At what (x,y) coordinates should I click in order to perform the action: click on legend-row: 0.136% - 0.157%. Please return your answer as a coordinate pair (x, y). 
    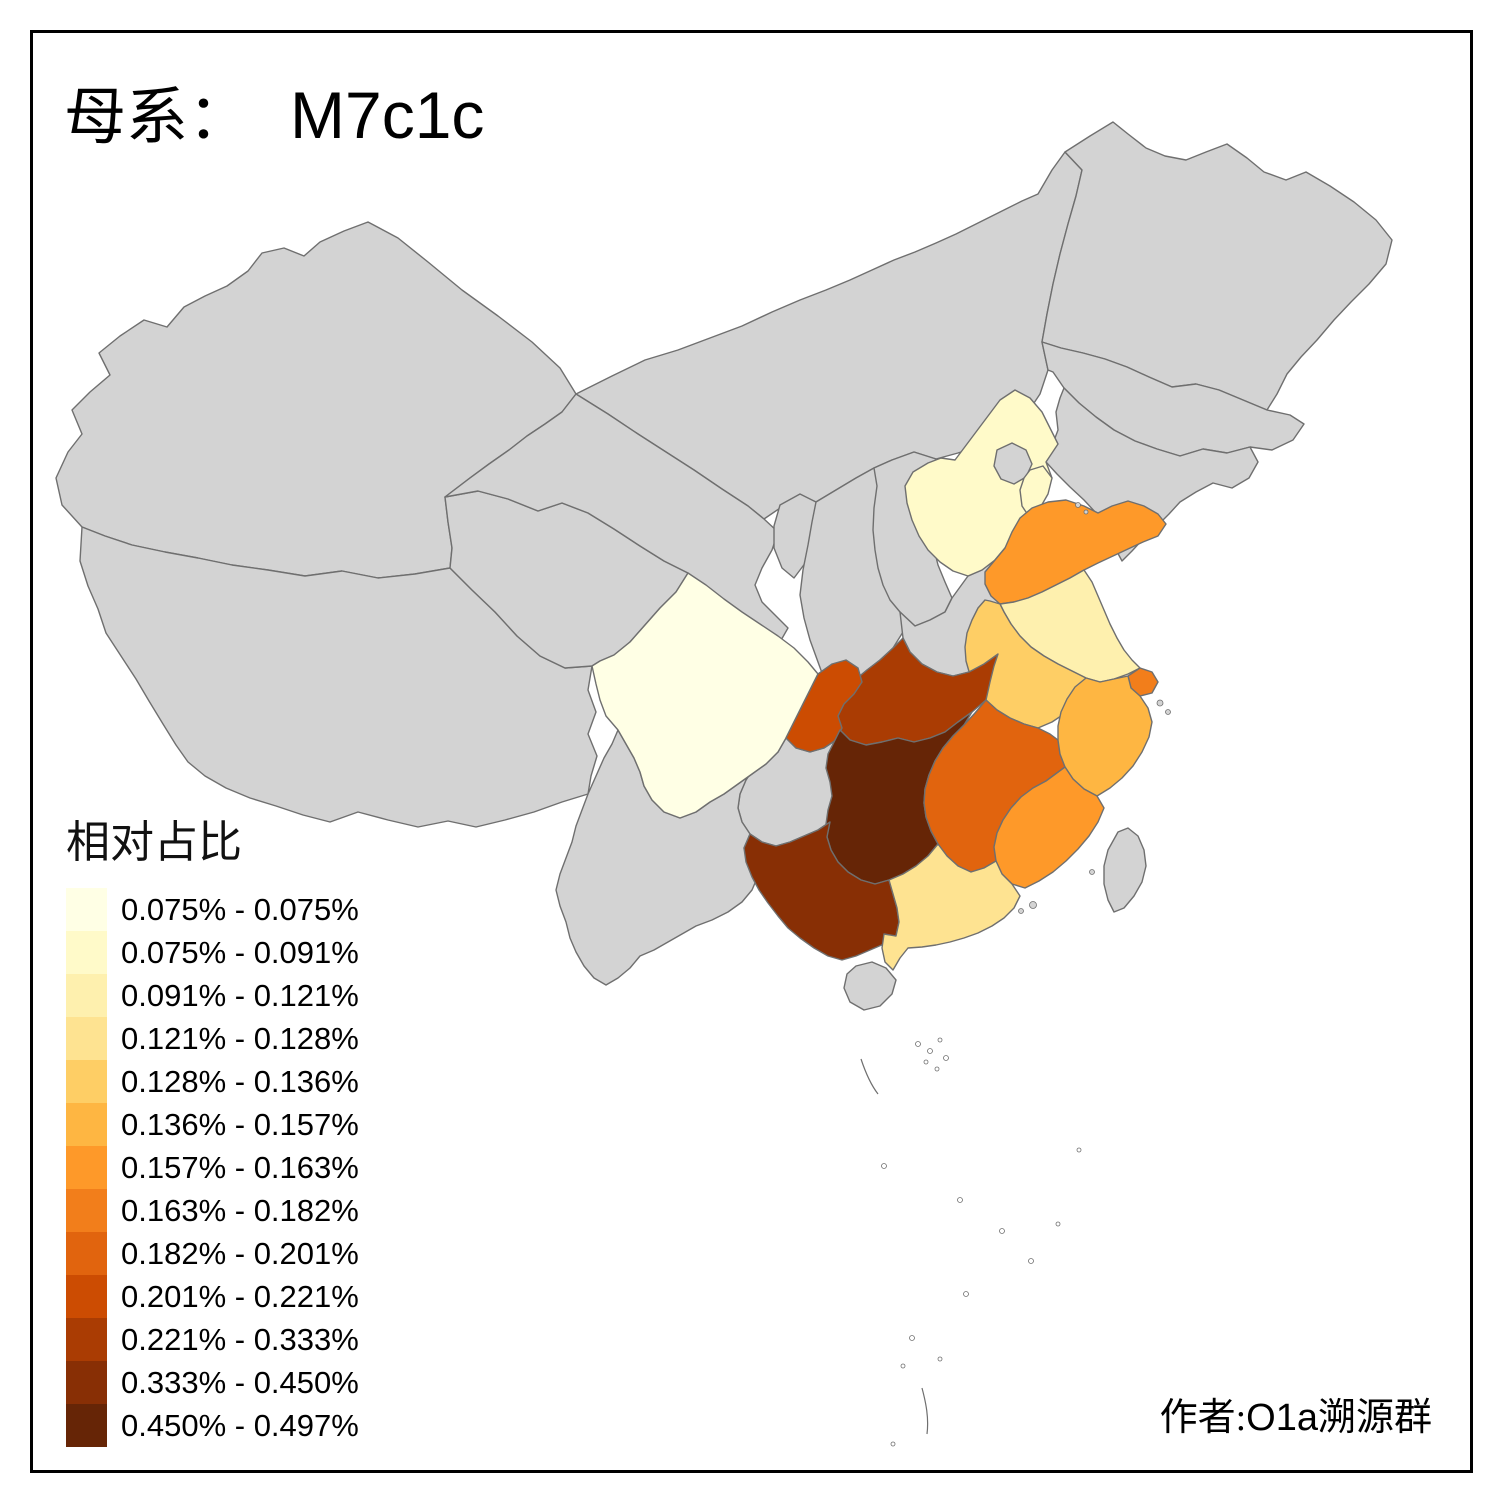
    Looking at the image, I should click on (212, 1124).